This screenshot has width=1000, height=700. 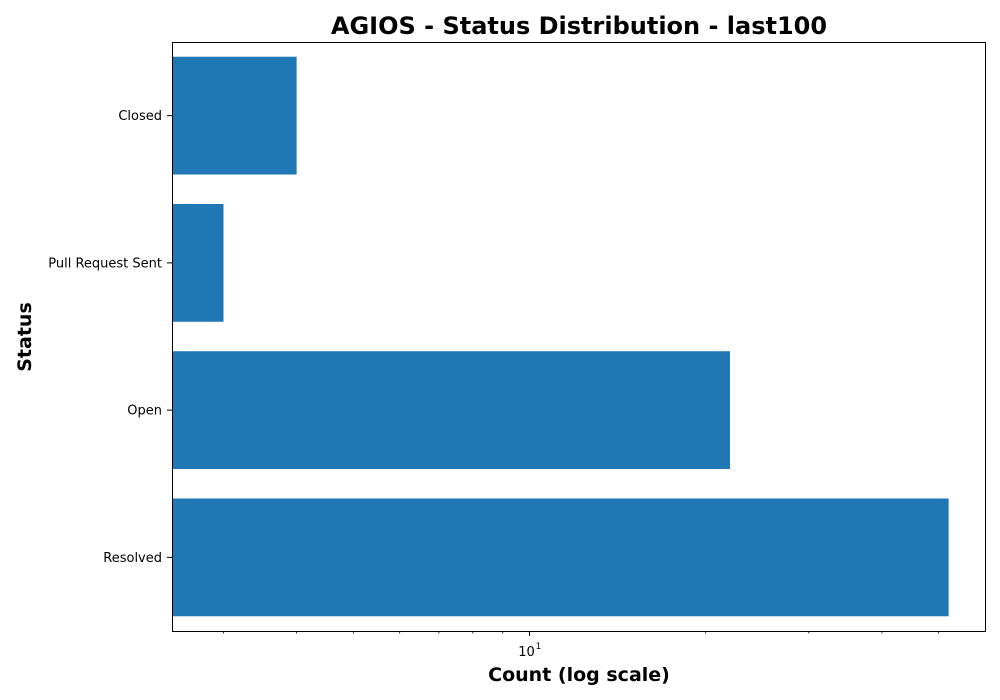 What do you see at coordinates (451, 410) in the screenshot?
I see `bar-open` at bounding box center [451, 410].